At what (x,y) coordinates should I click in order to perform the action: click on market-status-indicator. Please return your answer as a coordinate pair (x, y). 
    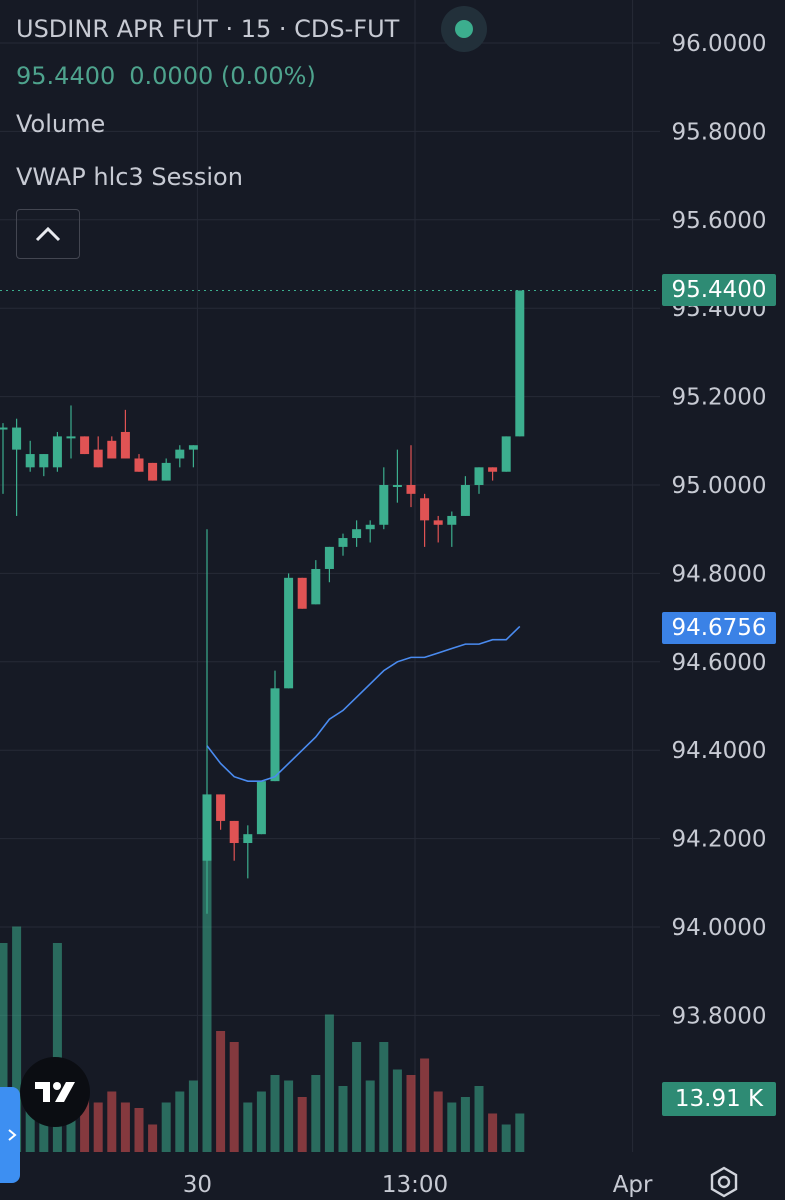
    Looking at the image, I should click on (464, 29).